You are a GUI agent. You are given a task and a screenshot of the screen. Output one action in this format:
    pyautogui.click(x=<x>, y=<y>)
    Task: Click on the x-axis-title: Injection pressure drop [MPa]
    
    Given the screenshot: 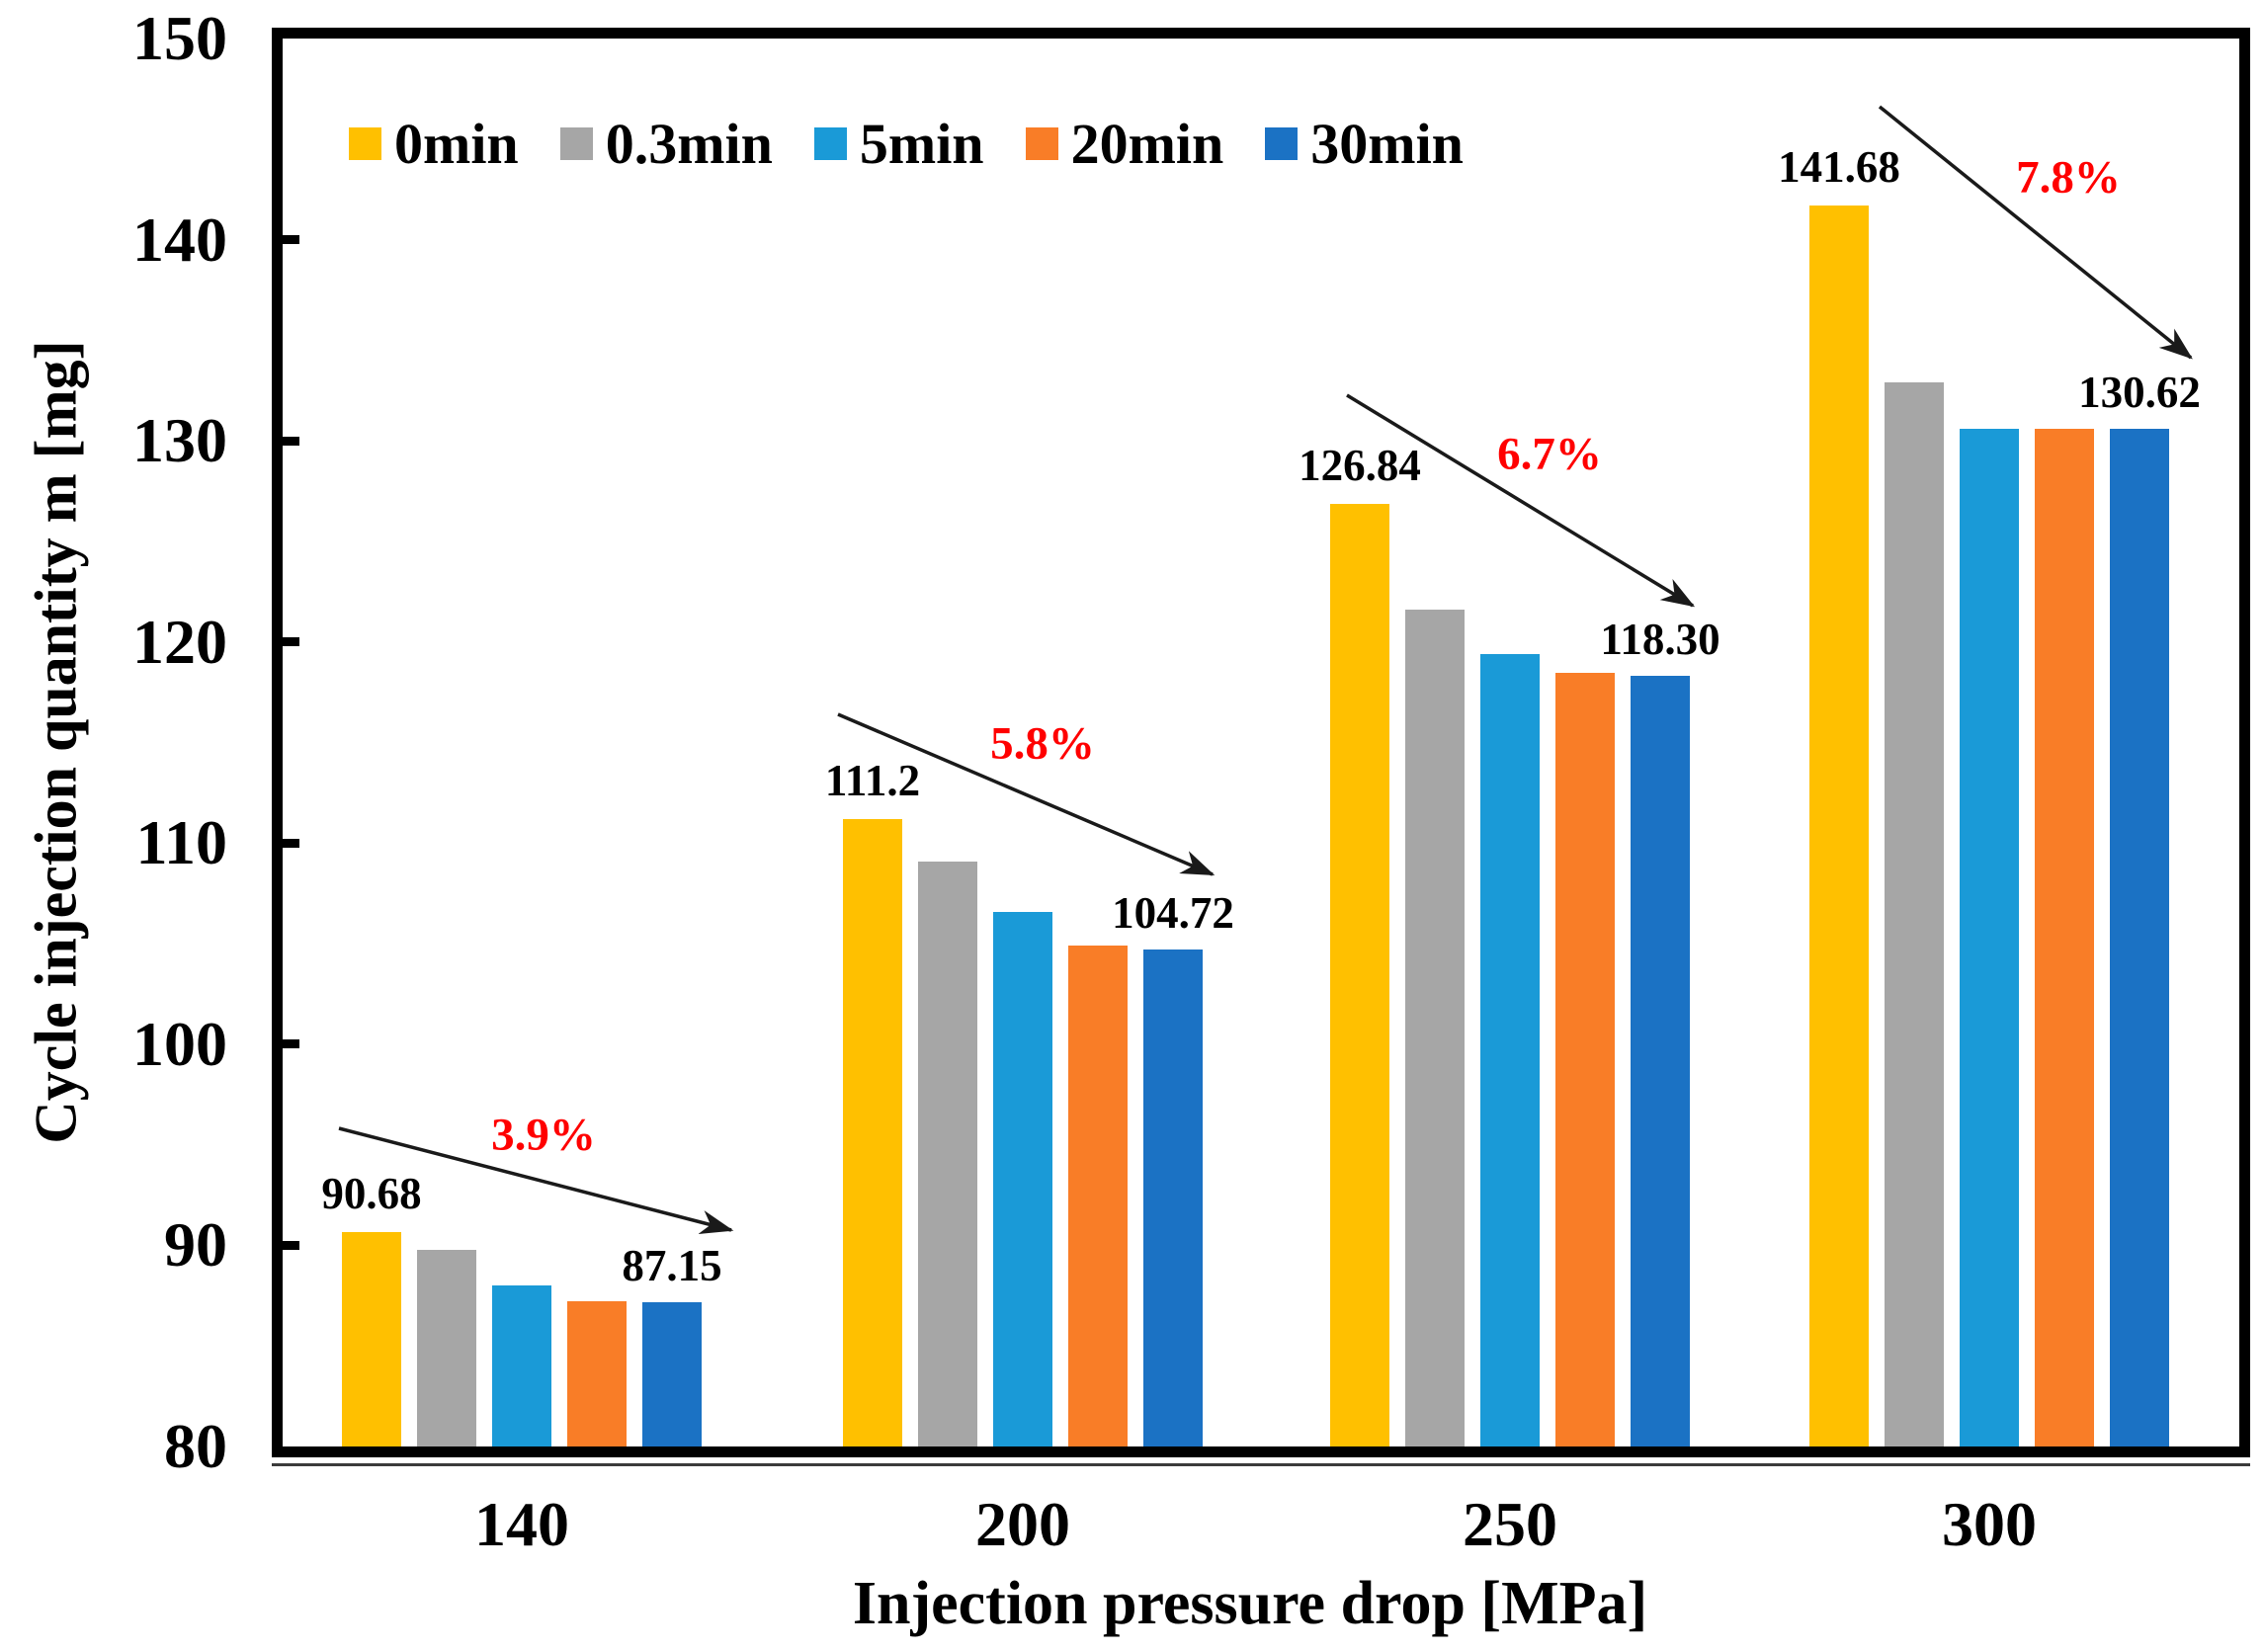 What is the action you would take?
    pyautogui.click(x=1250, y=1603)
    